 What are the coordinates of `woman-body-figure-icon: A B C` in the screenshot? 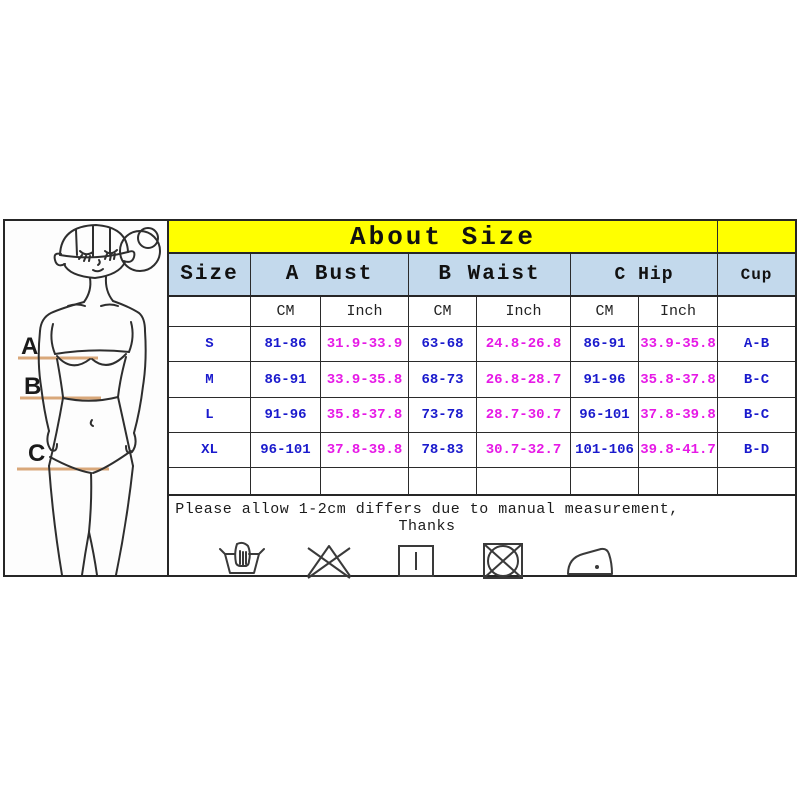 It's located at (89, 399).